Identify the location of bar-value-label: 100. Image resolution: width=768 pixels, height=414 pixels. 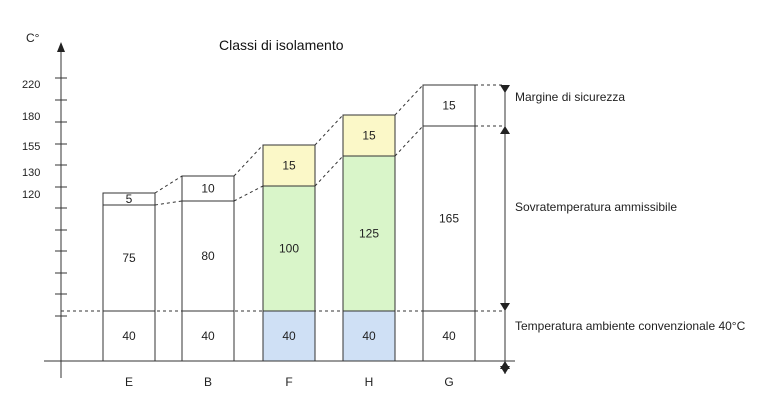
(289, 249).